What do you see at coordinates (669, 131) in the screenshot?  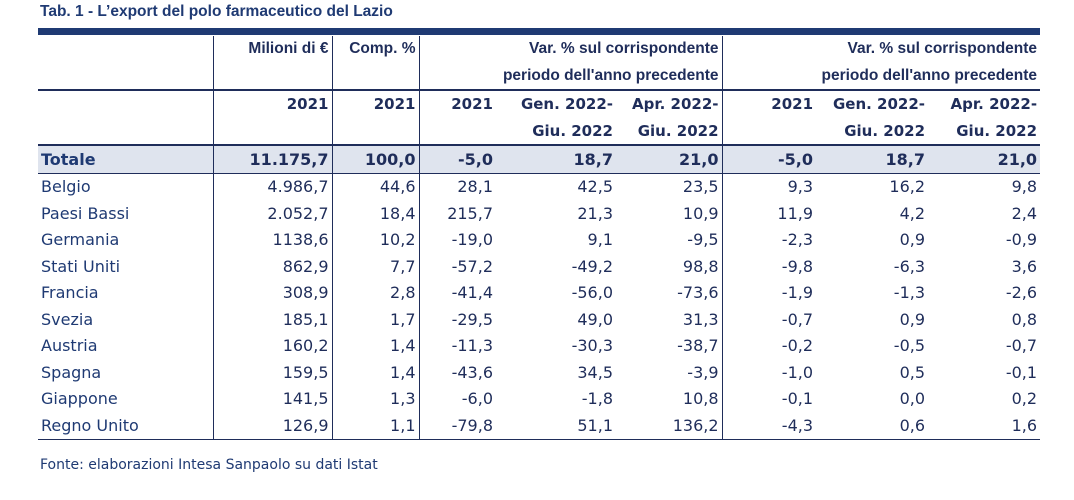 I see `g1-col3-header-l2: Giu. 2022` at bounding box center [669, 131].